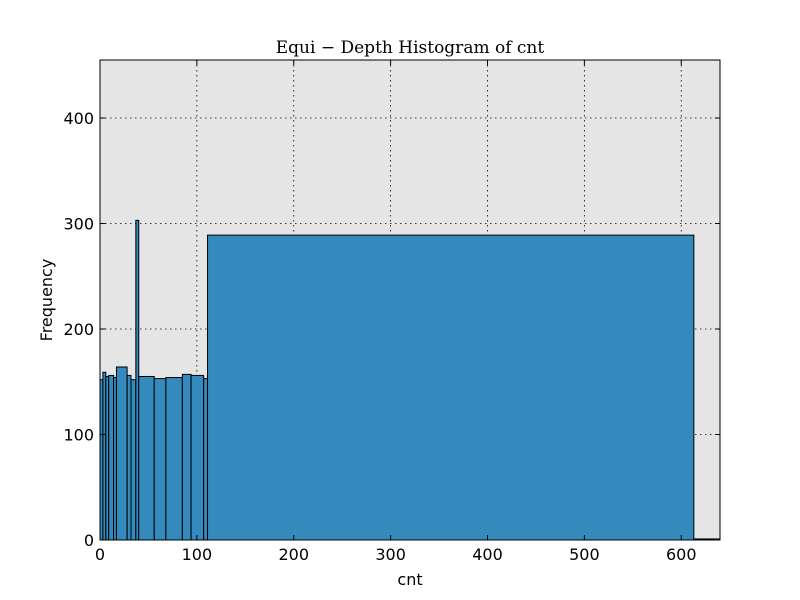 This screenshot has width=800, height=600. Describe the element at coordinates (46, 300) in the screenshot. I see `y-axis-label: Frequency` at that location.